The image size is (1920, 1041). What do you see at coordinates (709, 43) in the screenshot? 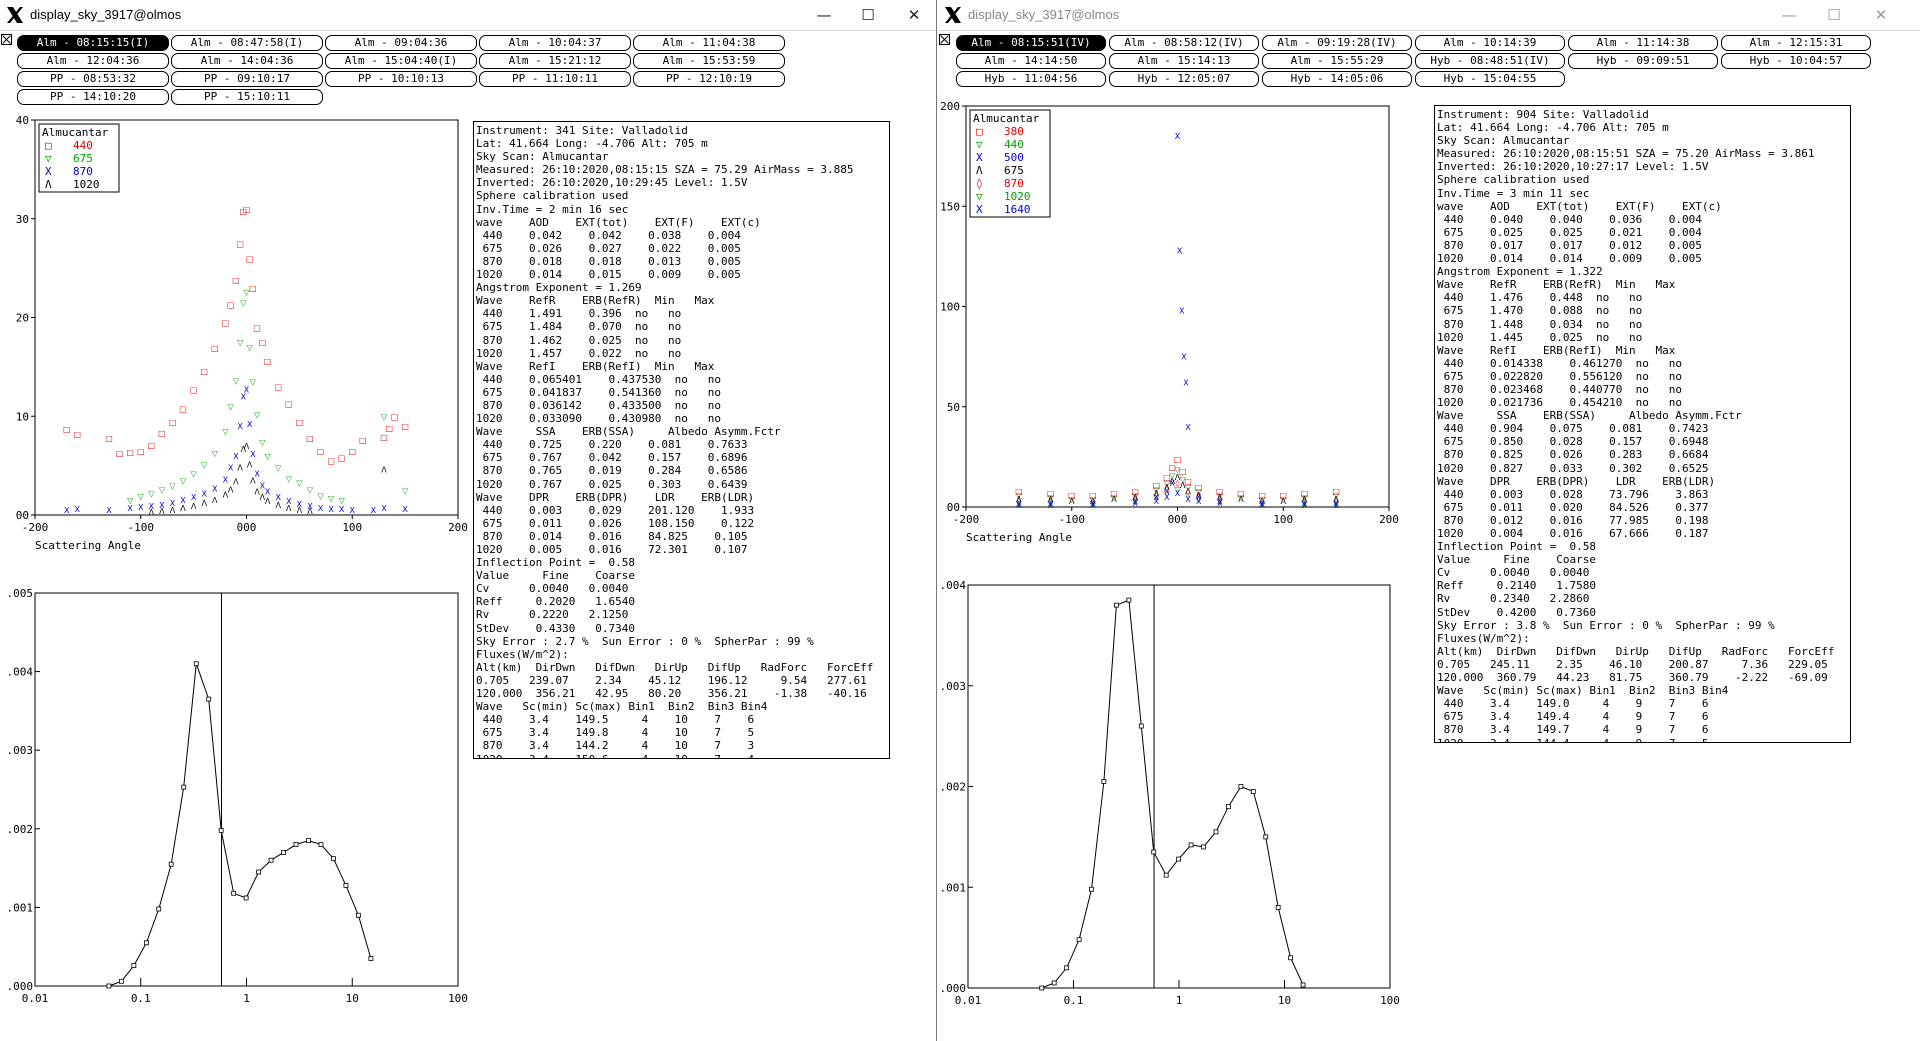
I see `scan-button: Alm - 11:04:38` at bounding box center [709, 43].